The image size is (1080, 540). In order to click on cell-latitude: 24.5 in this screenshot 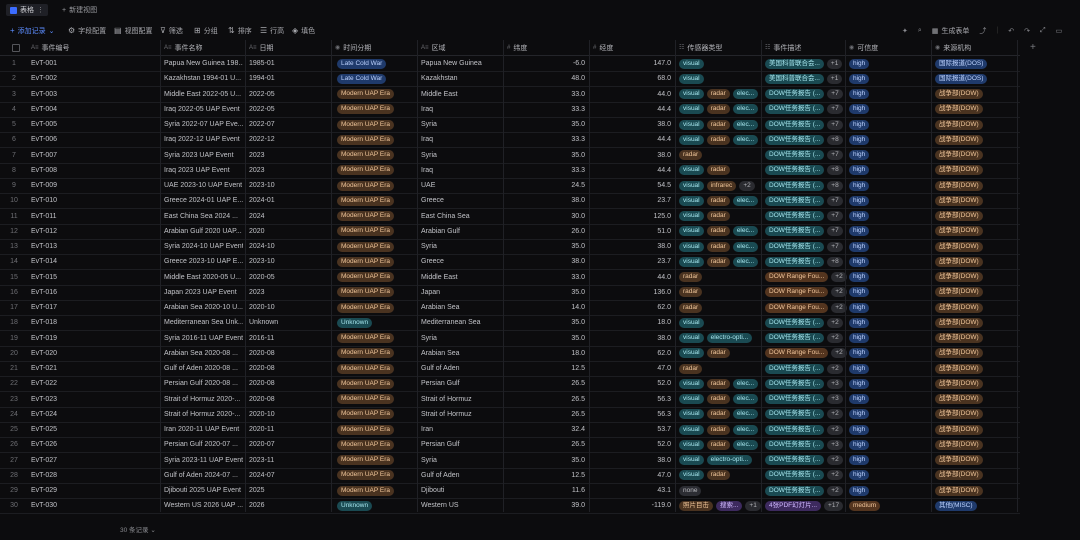, I will do `click(578, 185)`.